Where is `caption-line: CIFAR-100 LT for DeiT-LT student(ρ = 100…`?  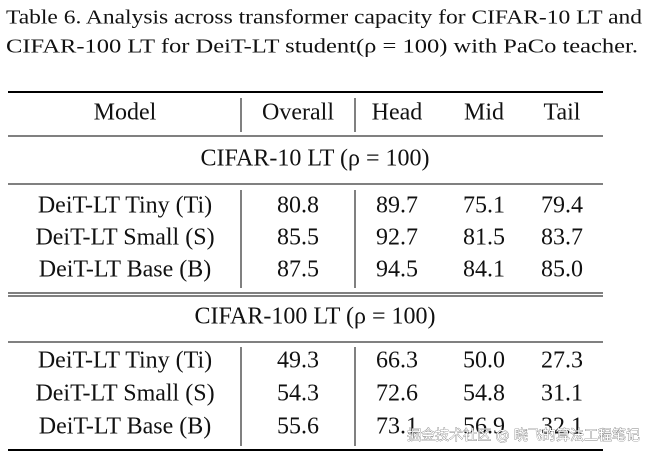
caption-line: CIFAR-100 LT for DeiT-LT student(ρ = 100… is located at coordinates (322, 47).